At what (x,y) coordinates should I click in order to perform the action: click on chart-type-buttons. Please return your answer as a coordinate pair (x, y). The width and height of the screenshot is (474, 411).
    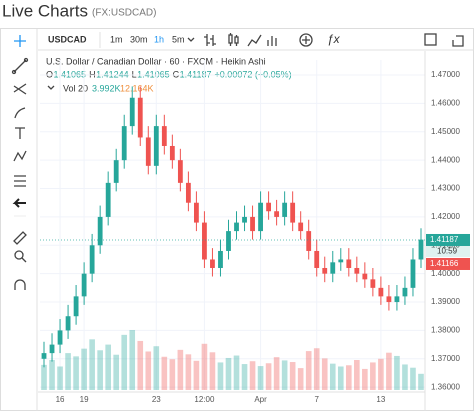
    Looking at the image, I should click on (240, 40).